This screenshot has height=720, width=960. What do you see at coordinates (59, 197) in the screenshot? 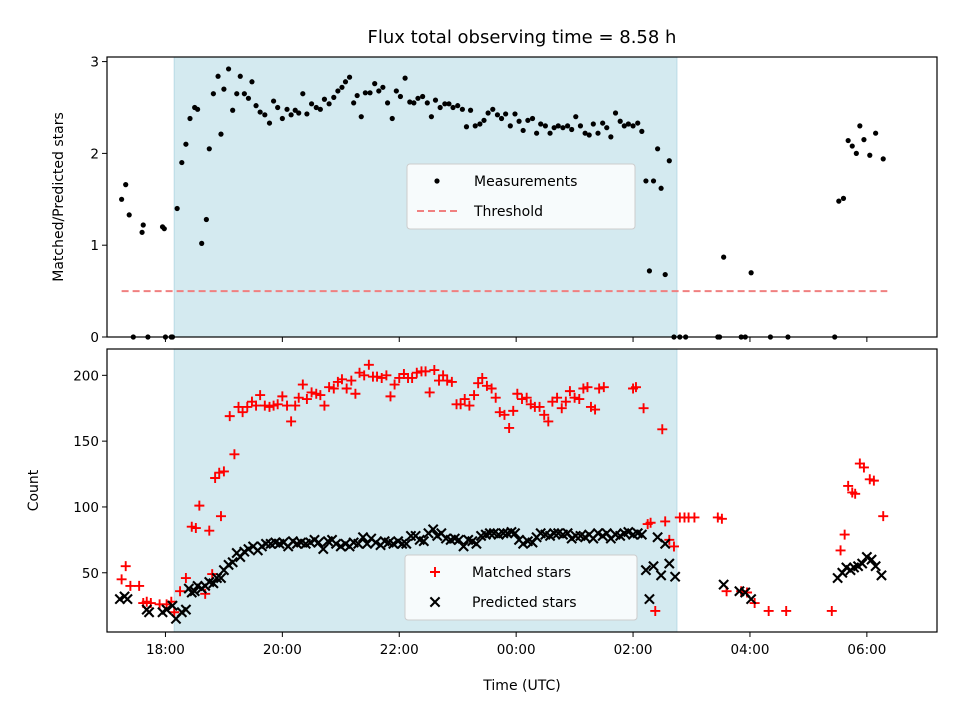
I see `y-axis-label: Matched/Predicted stars` at bounding box center [59, 197].